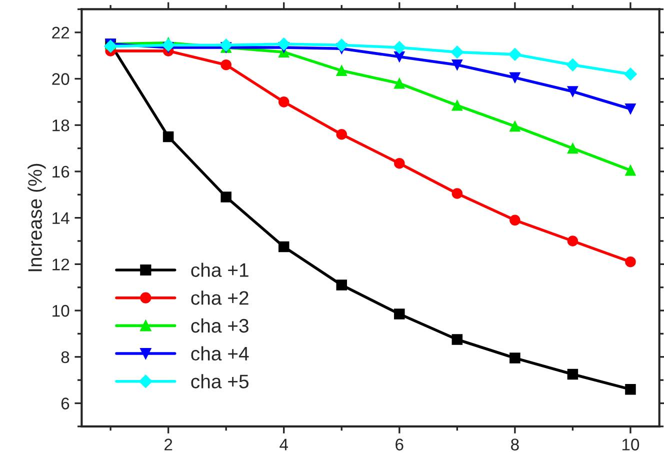 This screenshot has height=461, width=664. I want to click on x-tick-label: 10, so click(631, 444).